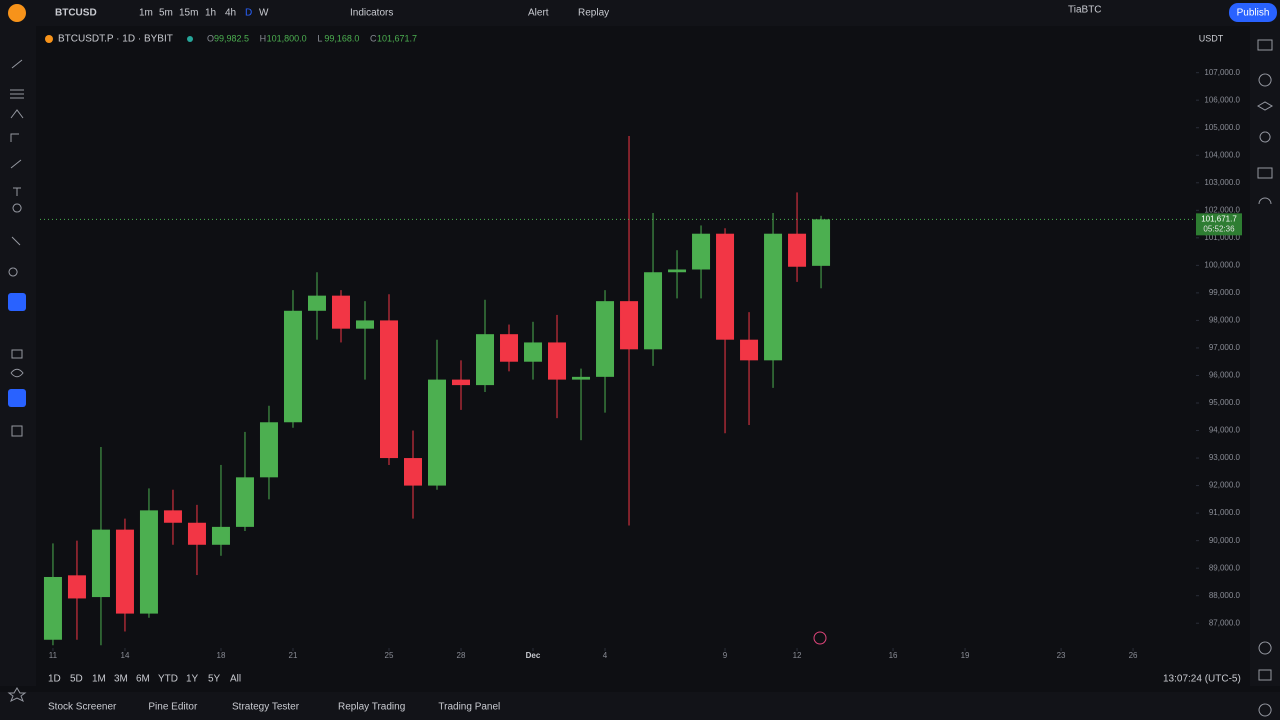 Image resolution: width=1280 pixels, height=720 pixels. I want to click on price-tag, so click(1219, 224).